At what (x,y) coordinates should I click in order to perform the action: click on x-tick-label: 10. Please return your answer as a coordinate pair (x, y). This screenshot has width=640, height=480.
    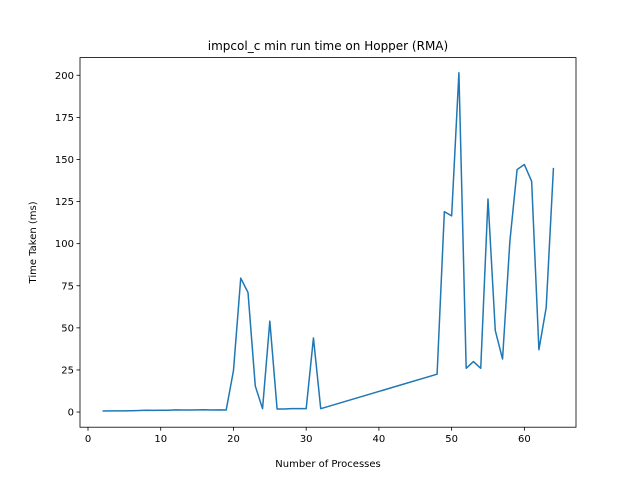
    Looking at the image, I should click on (160, 439).